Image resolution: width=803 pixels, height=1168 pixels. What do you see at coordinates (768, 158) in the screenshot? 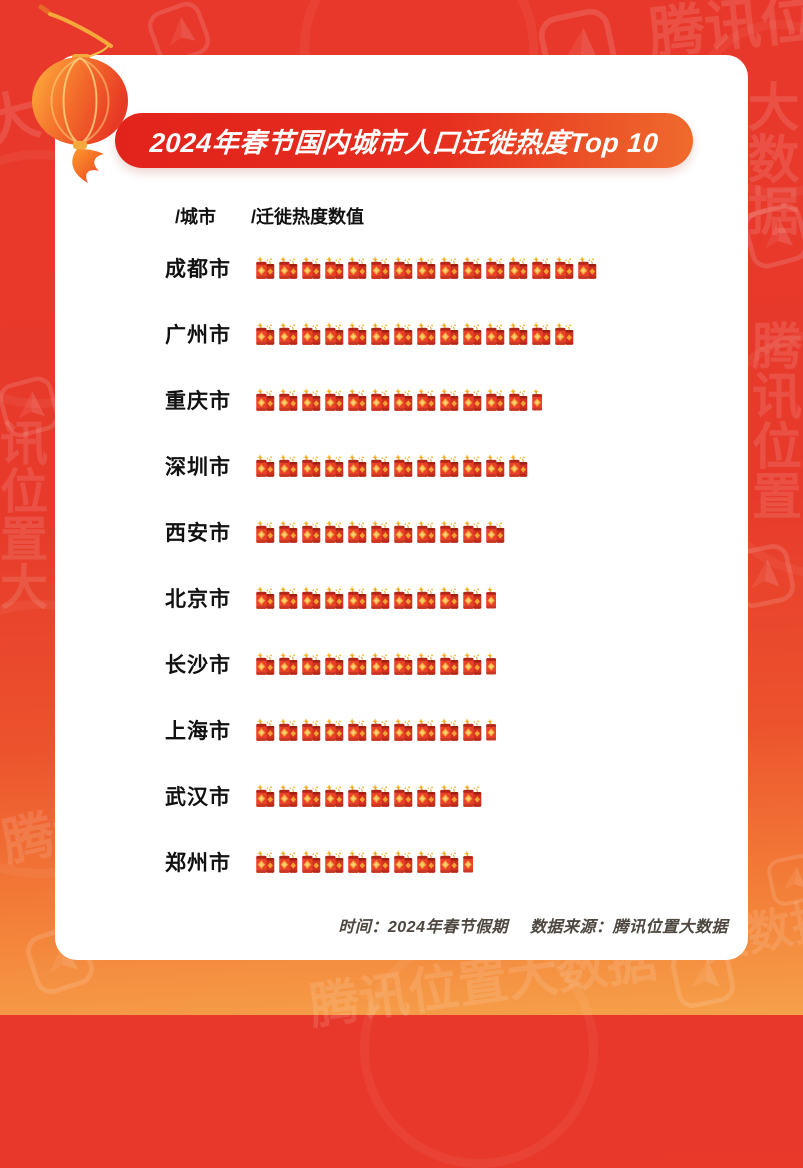
I see `watermark-text: 大数据` at bounding box center [768, 158].